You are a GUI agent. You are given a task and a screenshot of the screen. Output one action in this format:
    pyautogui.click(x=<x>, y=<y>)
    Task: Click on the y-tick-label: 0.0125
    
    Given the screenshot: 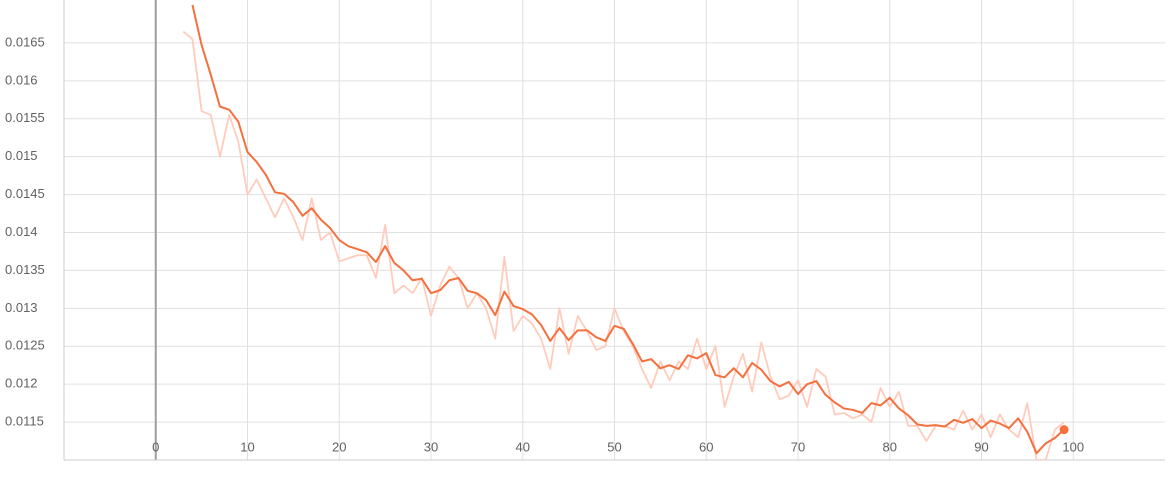 What is the action you would take?
    pyautogui.click(x=25, y=345)
    